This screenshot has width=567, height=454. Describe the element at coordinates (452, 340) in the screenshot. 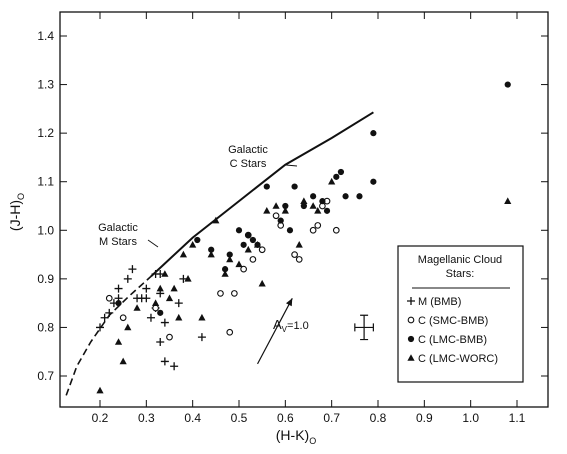

I see `legend-entry-c-lmc-bmb: C (LMC-BMB)` at that location.